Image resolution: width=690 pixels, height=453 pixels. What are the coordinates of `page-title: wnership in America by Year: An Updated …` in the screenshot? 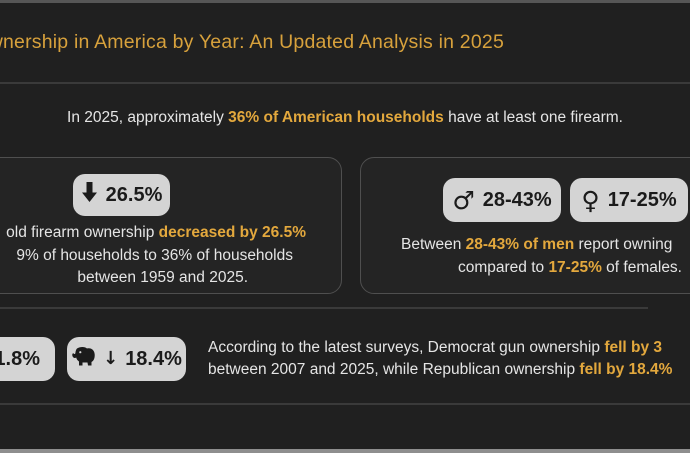 It's located at (252, 42).